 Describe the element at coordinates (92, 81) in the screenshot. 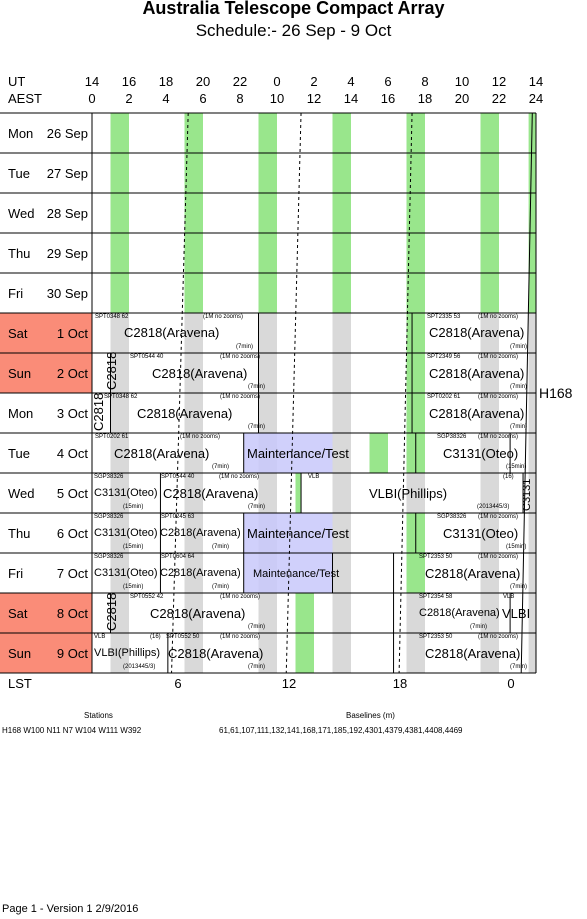

I see `ut-tick: 14` at that location.